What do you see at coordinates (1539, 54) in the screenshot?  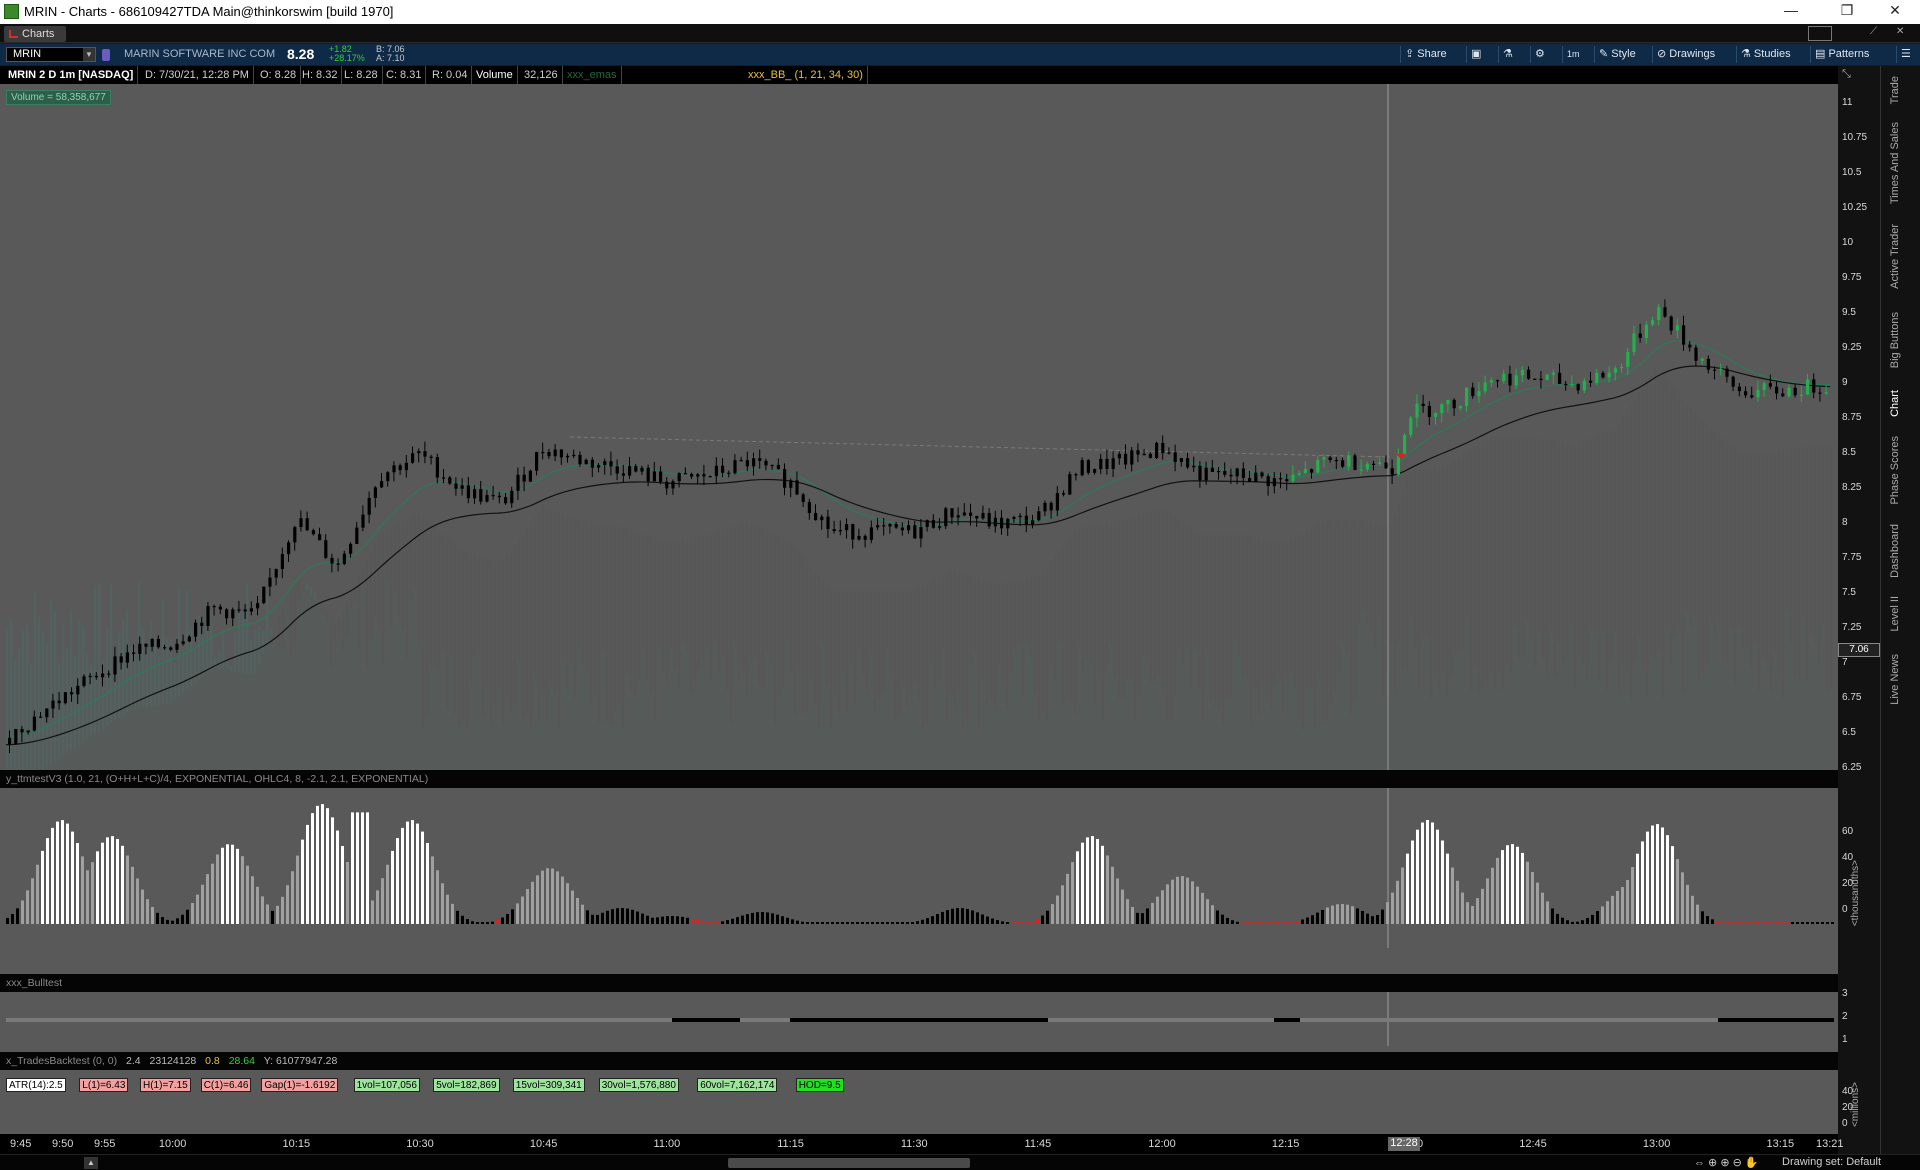 I see `gear-icon: ⚙` at bounding box center [1539, 54].